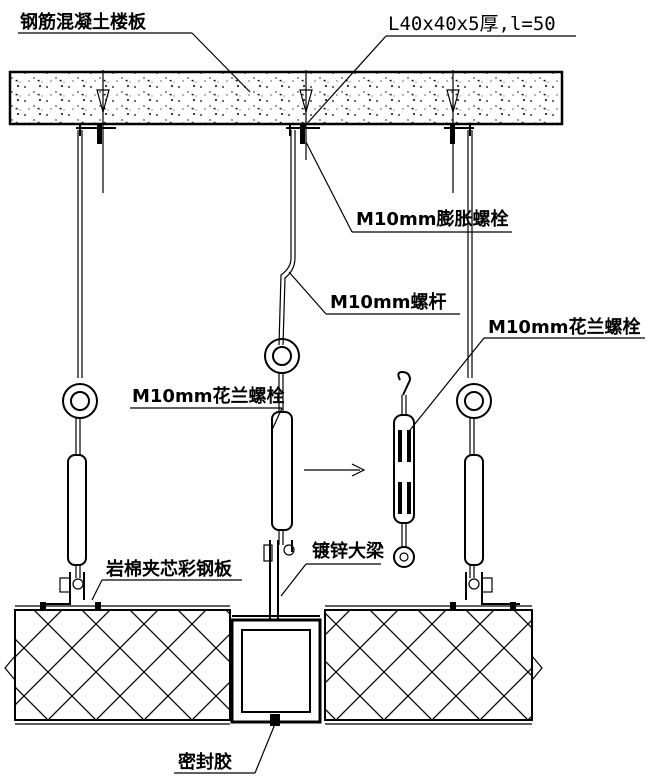 This screenshot has width=648, height=783. I want to click on turnbuckle-right-label: M10mm花兰螺栓, so click(564, 327).